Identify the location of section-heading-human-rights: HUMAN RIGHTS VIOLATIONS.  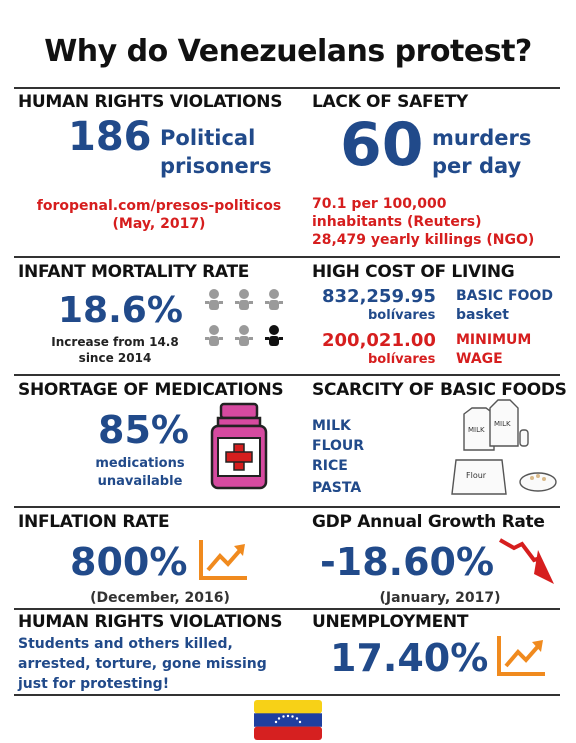
(150, 102).